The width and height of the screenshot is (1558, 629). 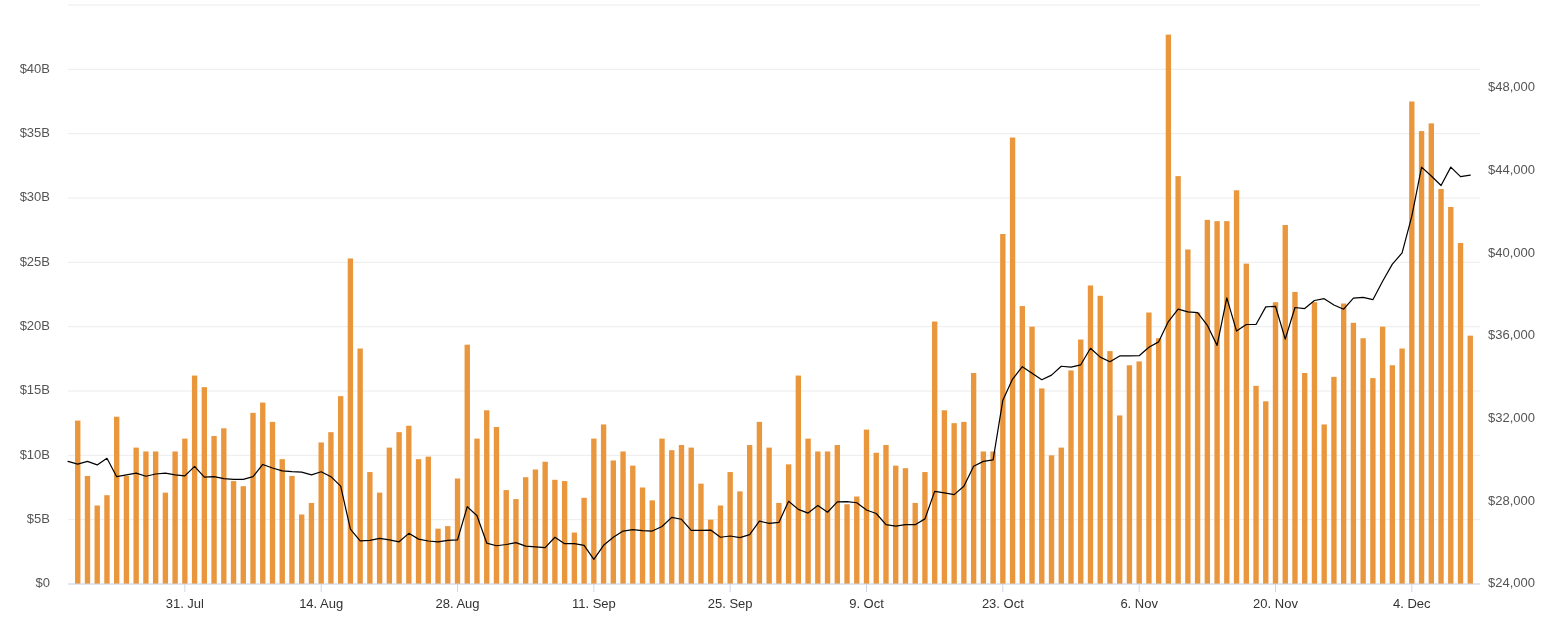 What do you see at coordinates (38, 519) in the screenshot?
I see `y-tick-label: $5B` at bounding box center [38, 519].